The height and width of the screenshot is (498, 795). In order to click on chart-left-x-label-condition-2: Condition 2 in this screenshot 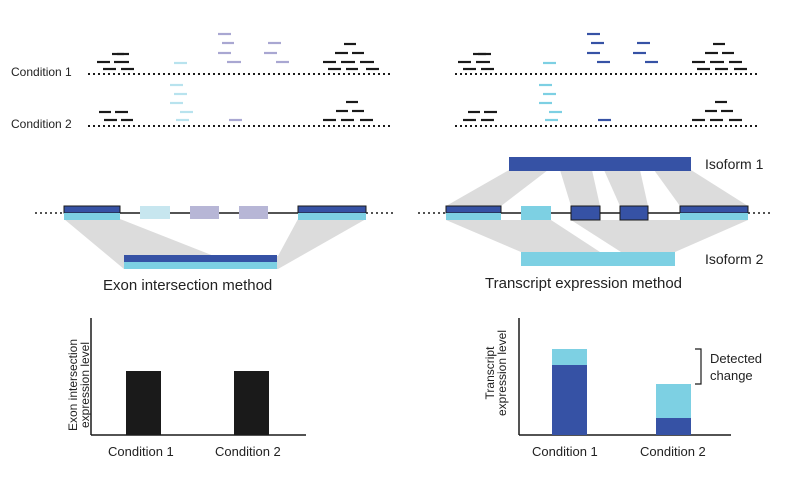, I will do `click(248, 451)`.